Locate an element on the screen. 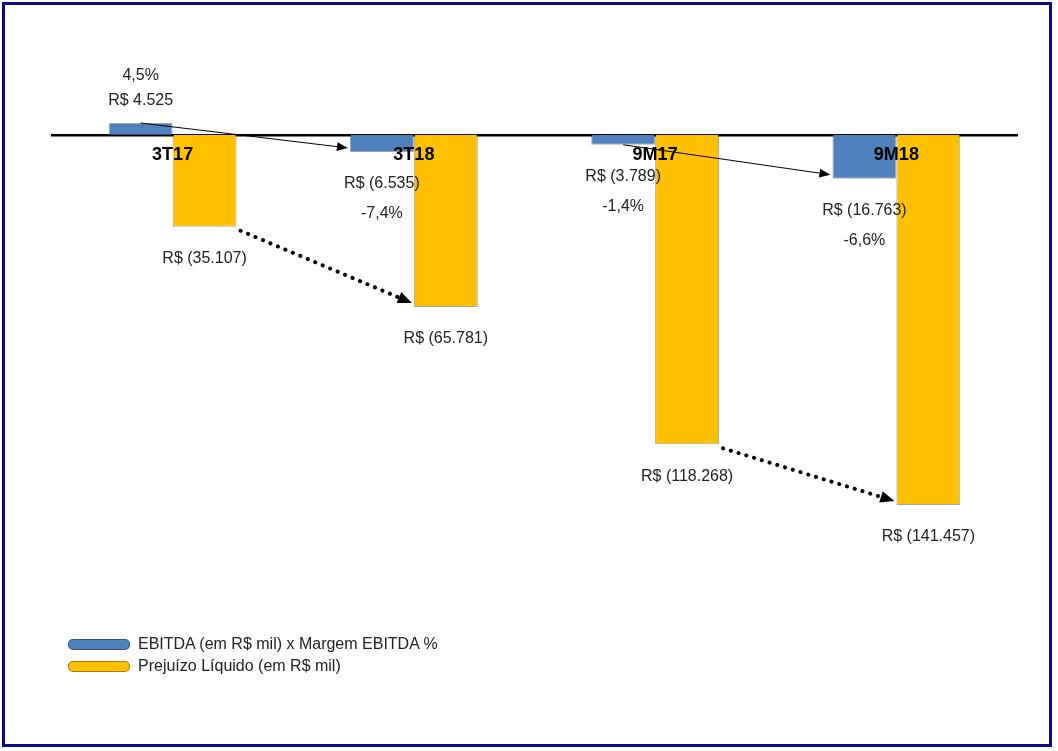 Image resolution: width=1058 pixels, height=751 pixels. data-label: R$ (65.781) is located at coordinates (446, 338).